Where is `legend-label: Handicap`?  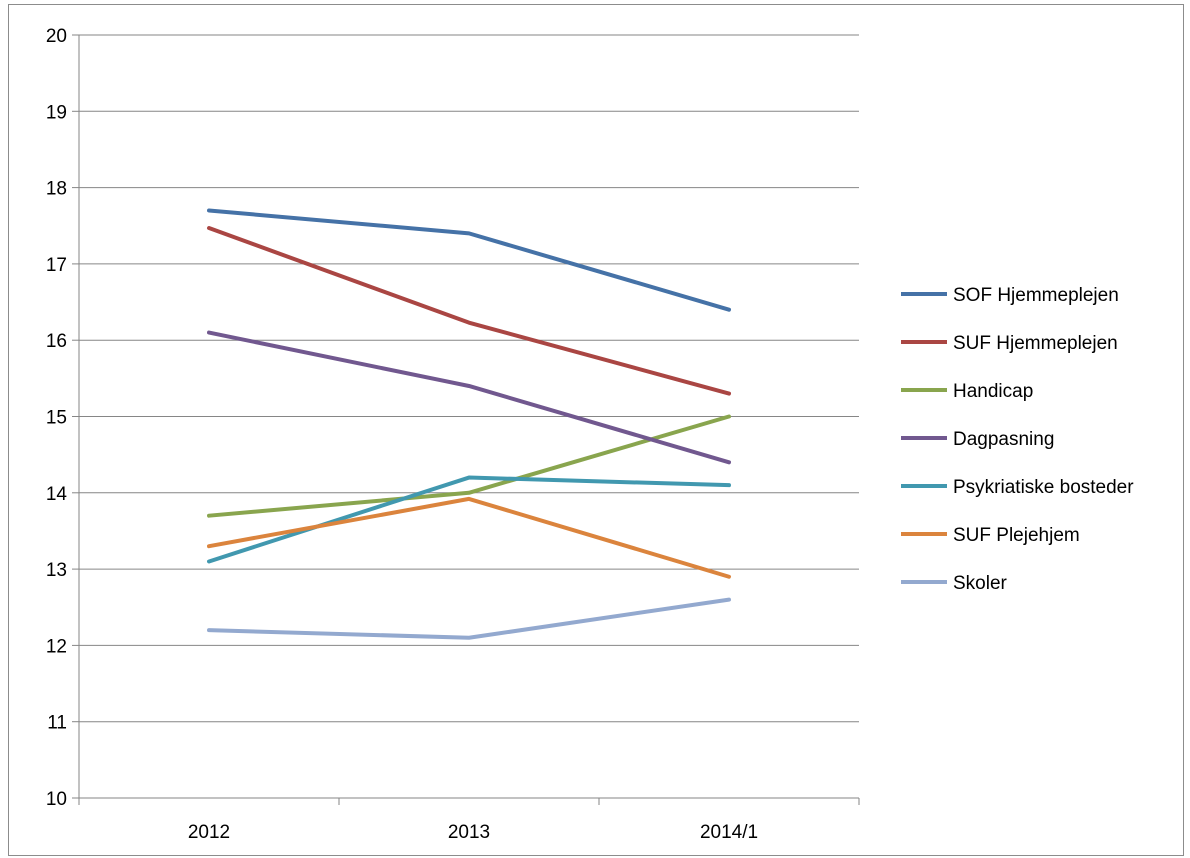
legend-label: Handicap is located at coordinates (993, 391).